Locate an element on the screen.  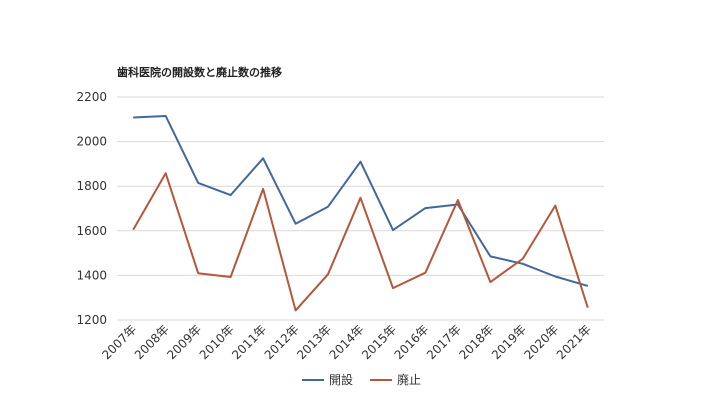
x-tick-label: 2018年 is located at coordinates (477, 342).